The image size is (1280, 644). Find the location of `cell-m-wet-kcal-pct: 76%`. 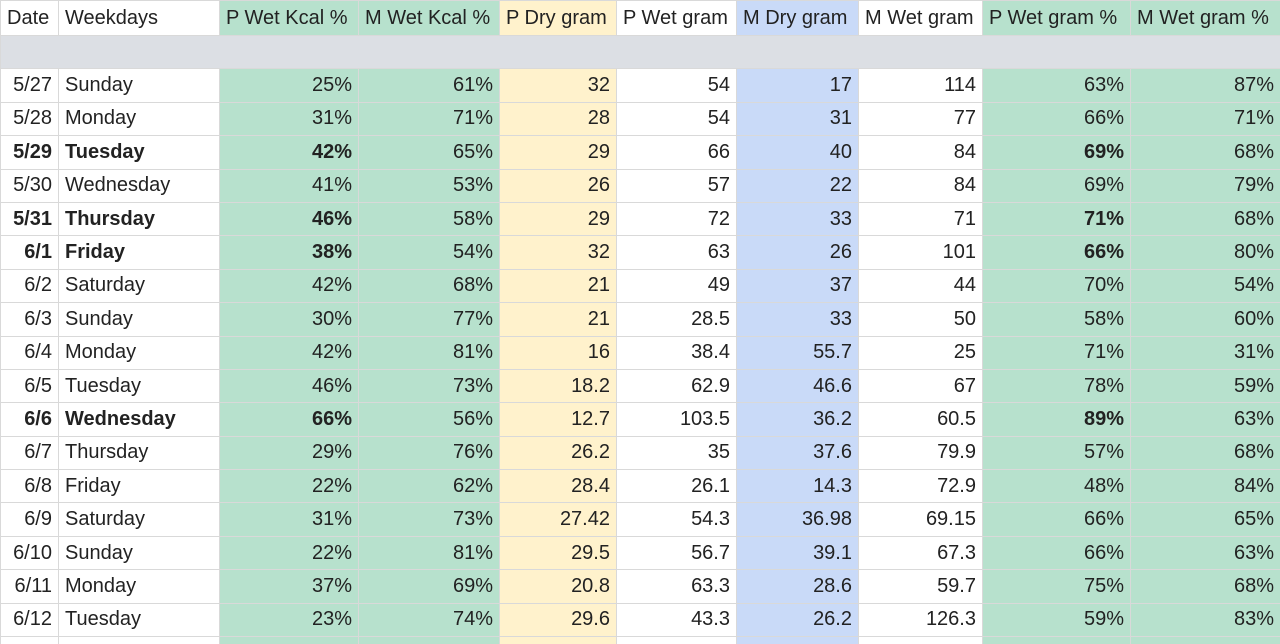

cell-m-wet-kcal-pct: 76% is located at coordinates (429, 453).